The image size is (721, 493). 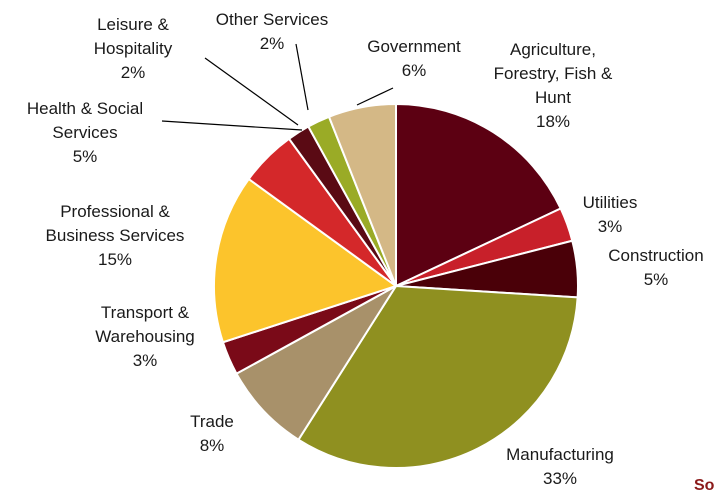 What do you see at coordinates (133, 48) in the screenshot?
I see `slice-label: Leisure & Hospitality 2%` at bounding box center [133, 48].